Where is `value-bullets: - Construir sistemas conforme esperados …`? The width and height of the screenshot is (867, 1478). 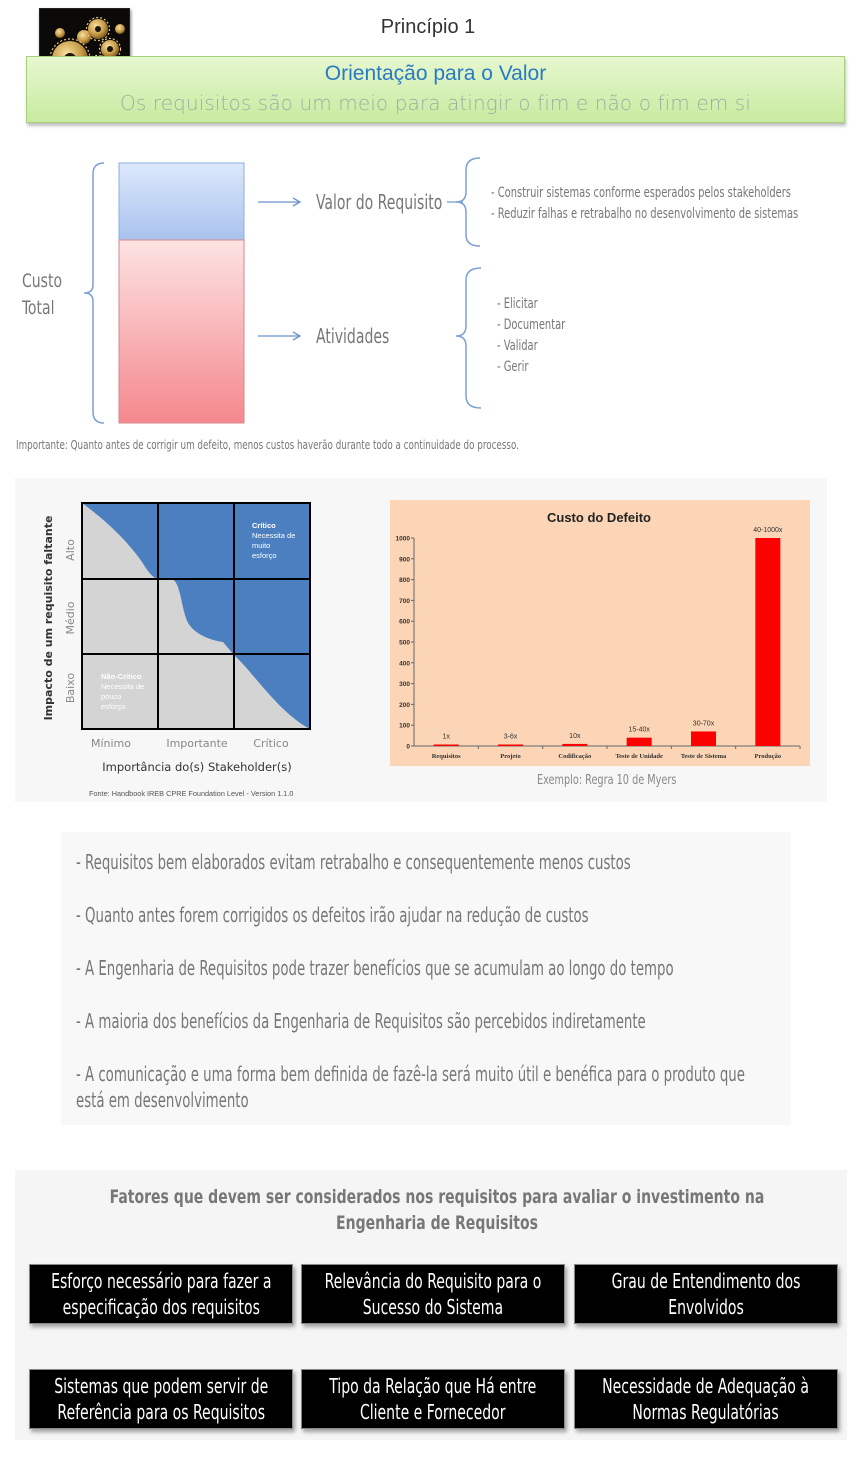 value-bullets: - Construir sistemas conforme esperados … is located at coordinates (644, 204).